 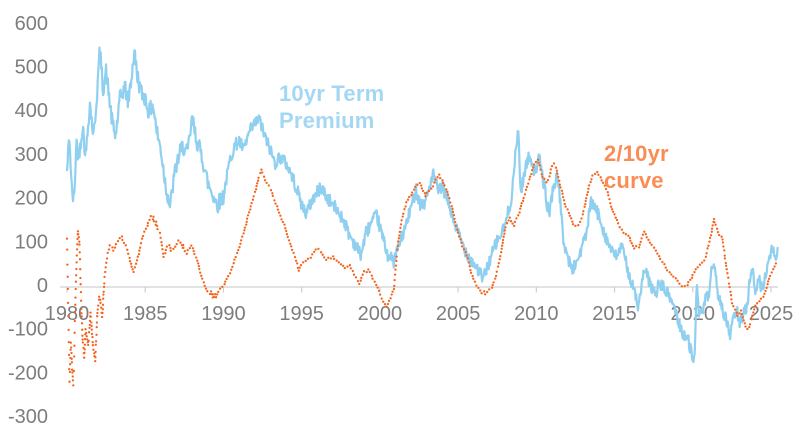 What do you see at coordinates (31, 155) in the screenshot?
I see `y-axis-tick-label: 300` at bounding box center [31, 155].